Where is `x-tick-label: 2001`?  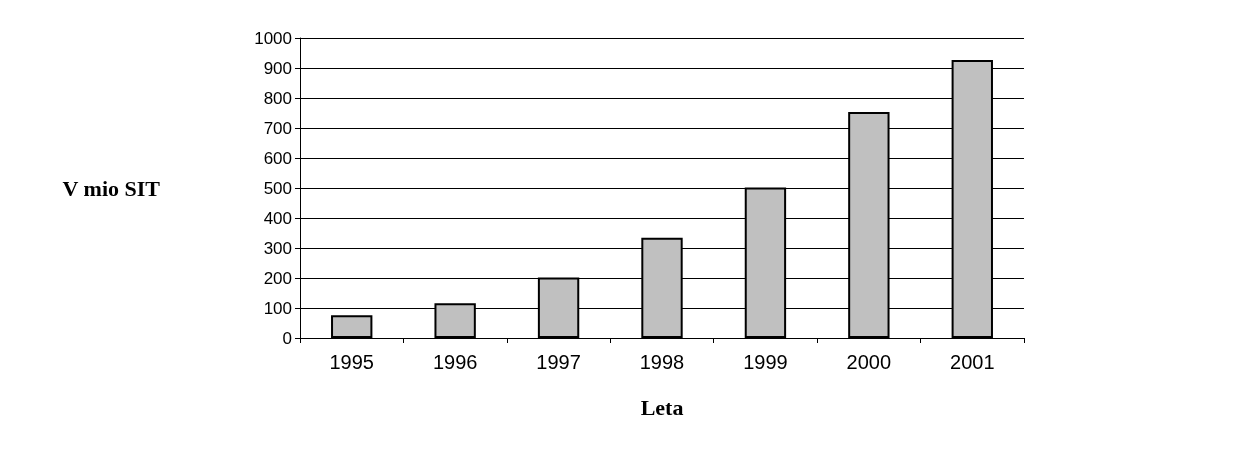 x-tick-label: 2001 is located at coordinates (972, 362).